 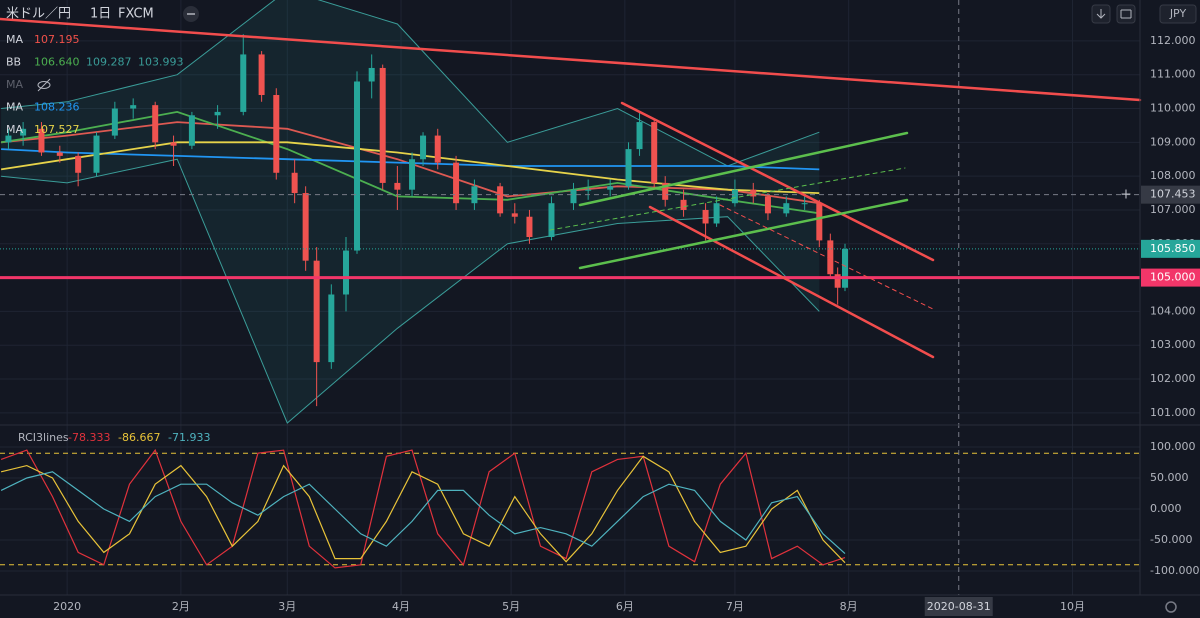 What do you see at coordinates (1170, 194) in the screenshot?
I see `crosshair-y-bg` at bounding box center [1170, 194].